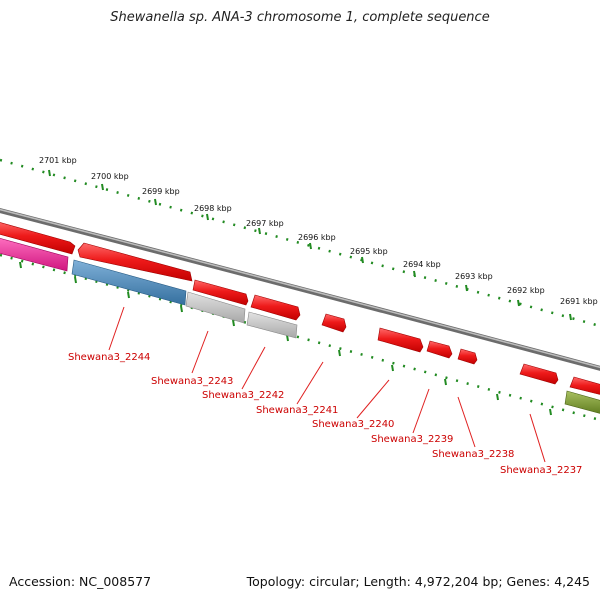 This screenshot has width=600, height=600. What do you see at coordinates (317, 237) in the screenshot?
I see `ruler-label: 2696 kbp` at bounding box center [317, 237].